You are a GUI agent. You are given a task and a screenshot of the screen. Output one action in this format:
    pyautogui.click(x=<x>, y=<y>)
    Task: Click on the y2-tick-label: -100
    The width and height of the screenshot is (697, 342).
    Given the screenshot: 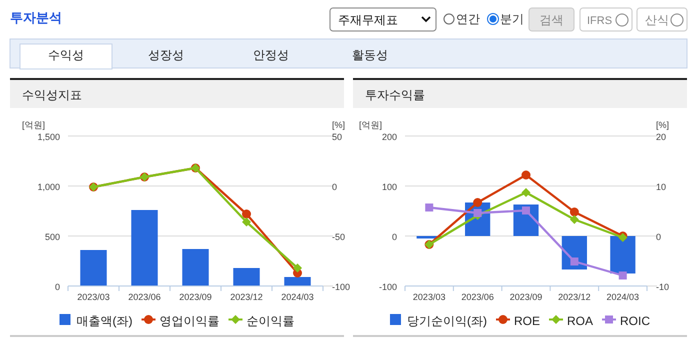 What is the action you would take?
    pyautogui.click(x=341, y=287)
    